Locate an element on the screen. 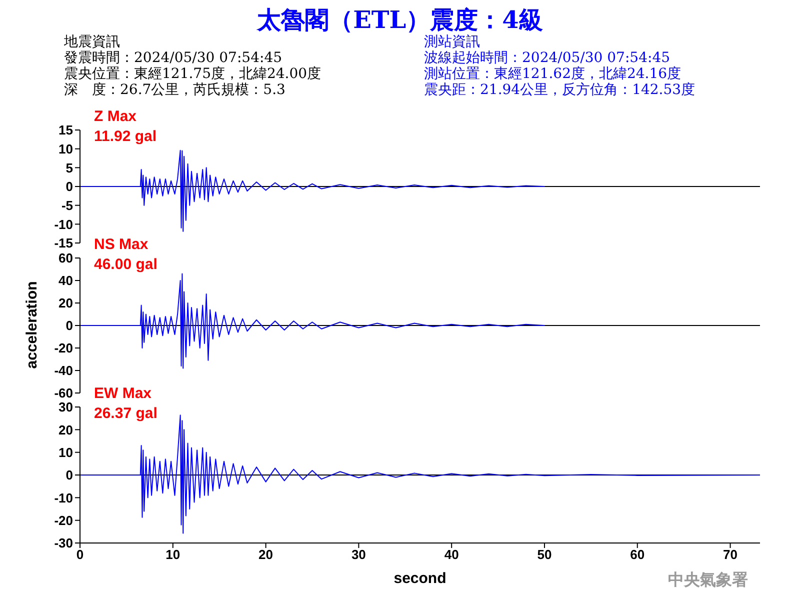 Image resolution: width=800 pixels, height=600 pixels. text: 地震資訊 is located at coordinates (92, 42).